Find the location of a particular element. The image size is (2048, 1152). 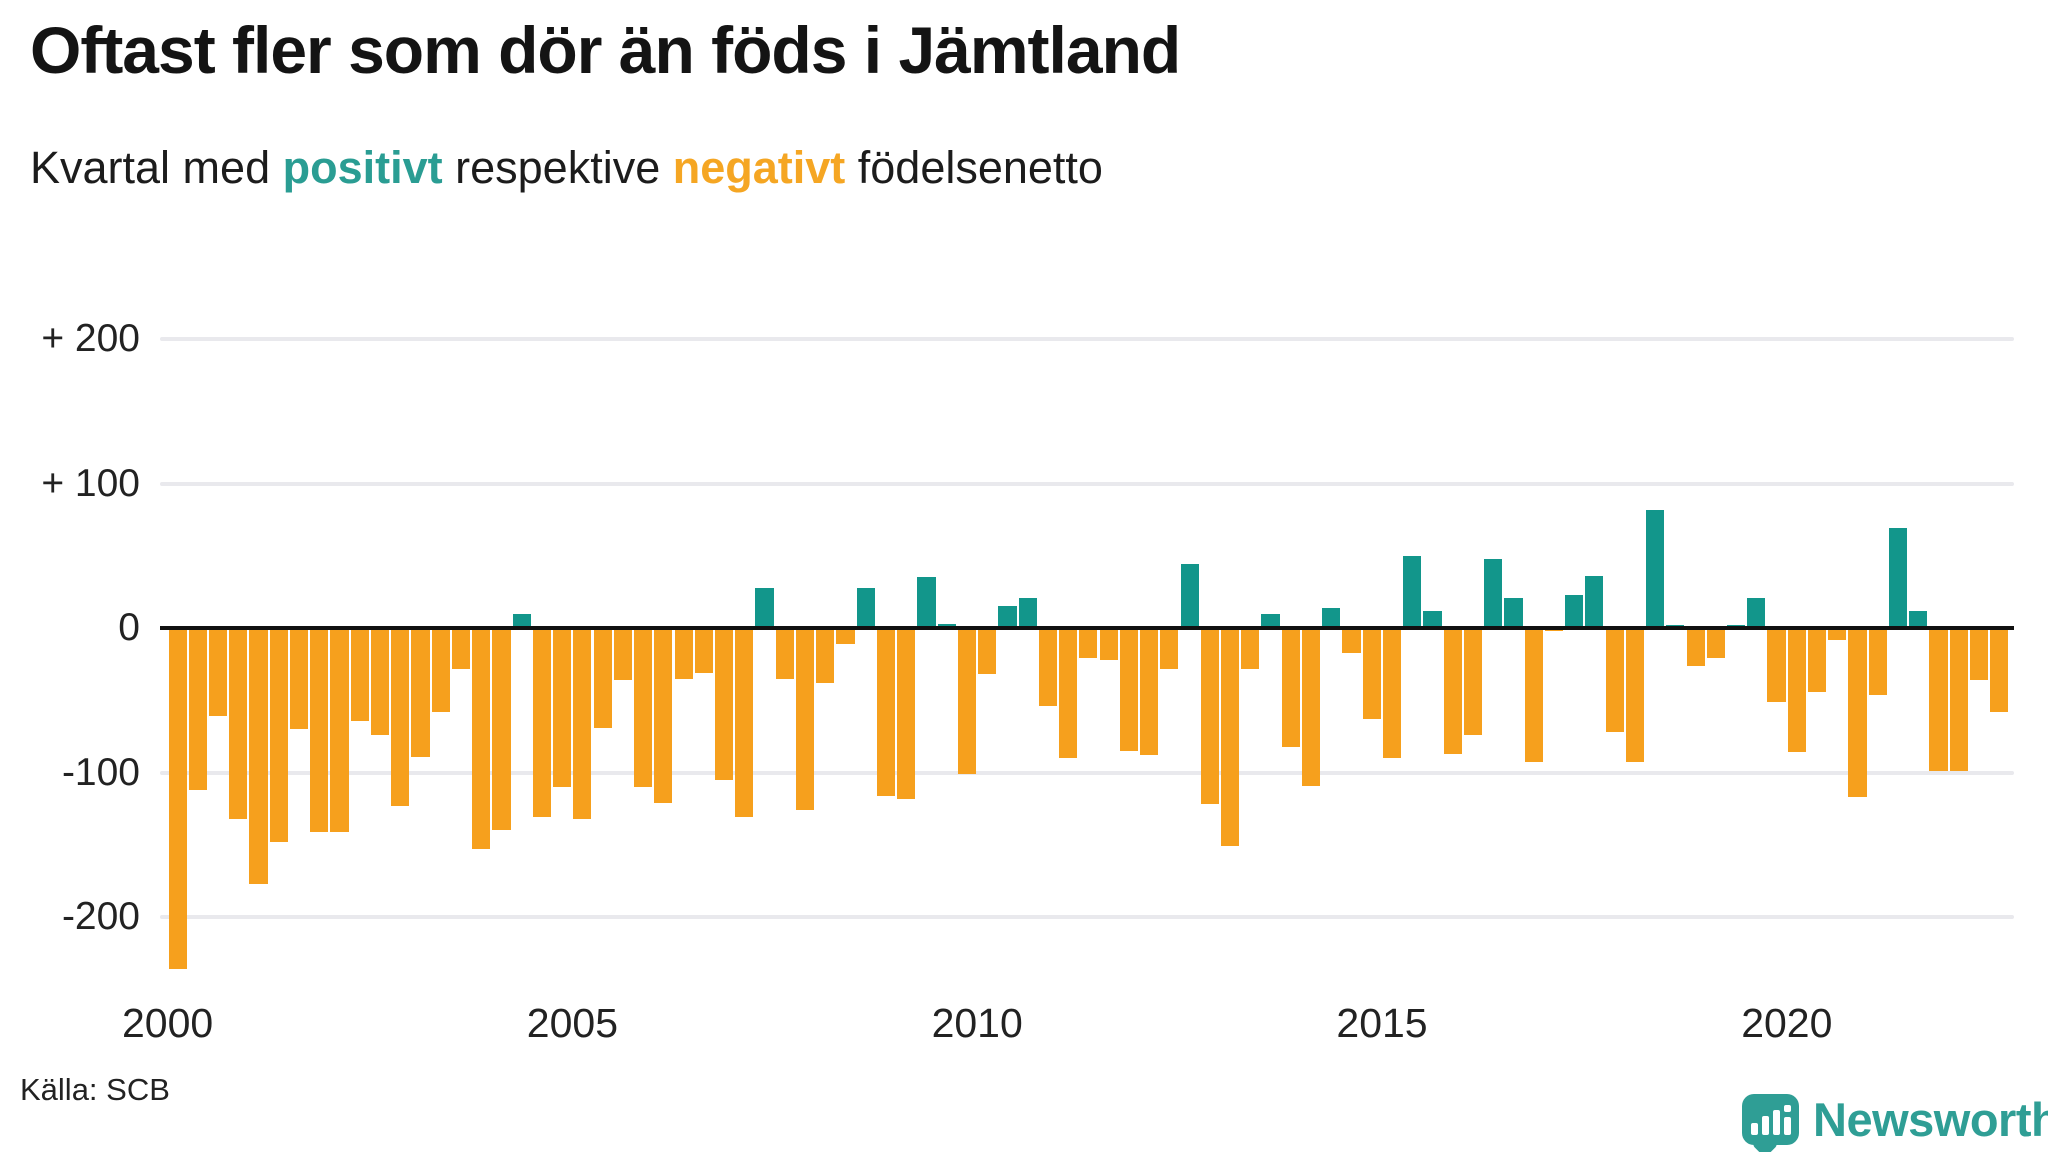

bar-2004-Q4 is located at coordinates (562, 708).